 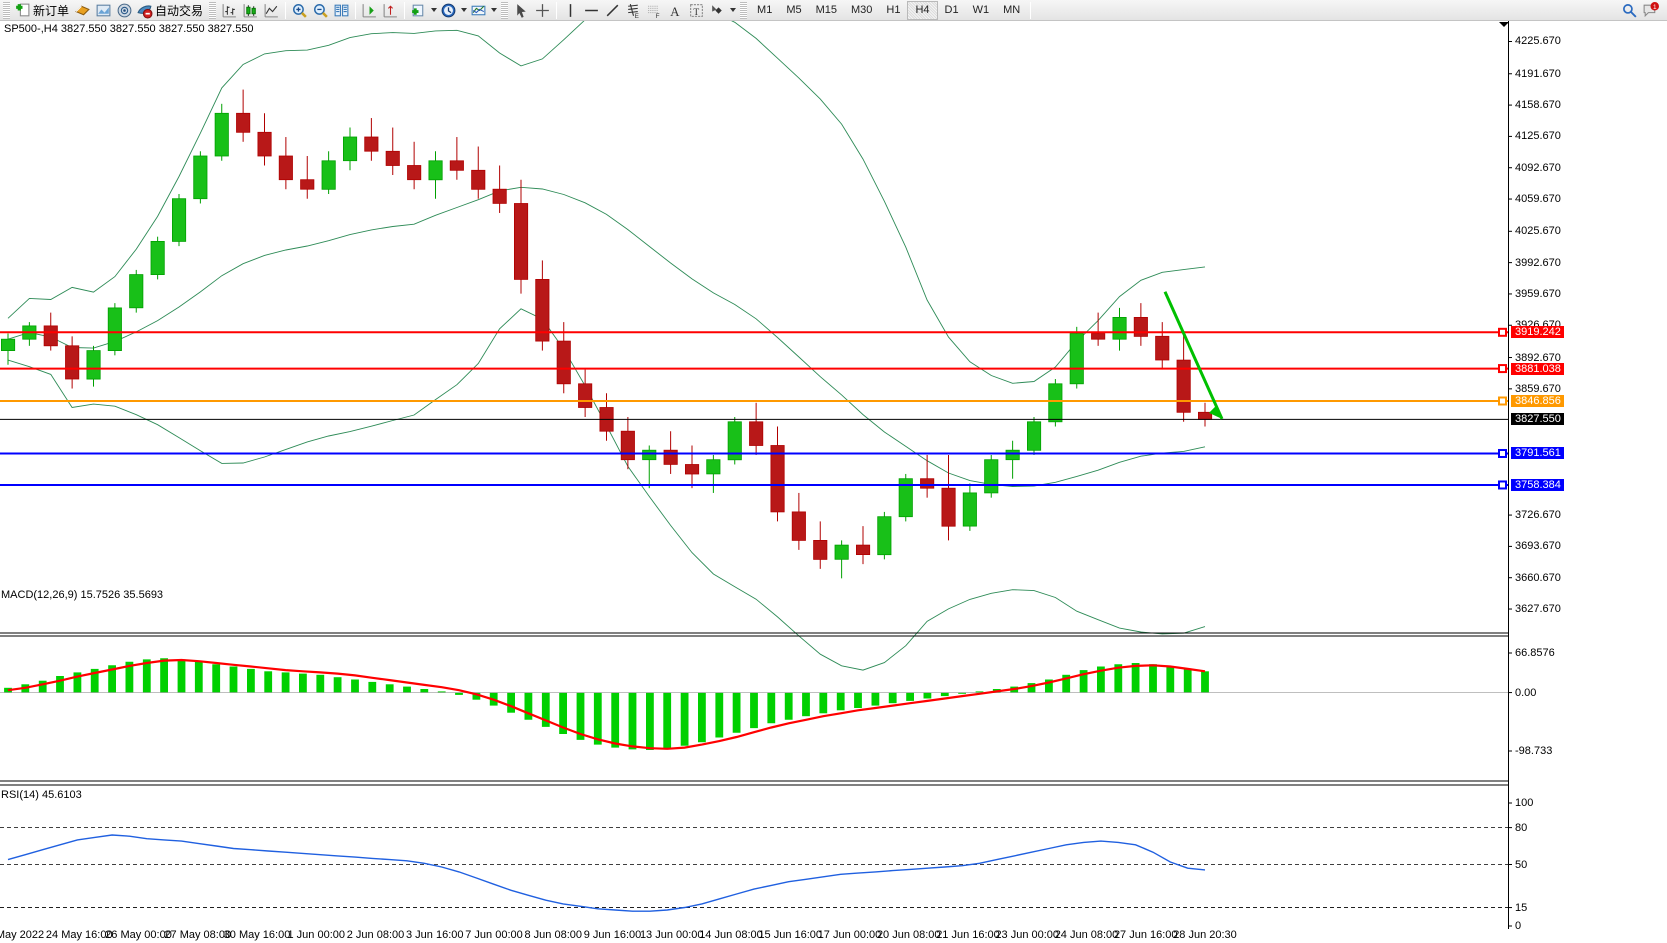 I want to click on period-icon, so click(x=448, y=10).